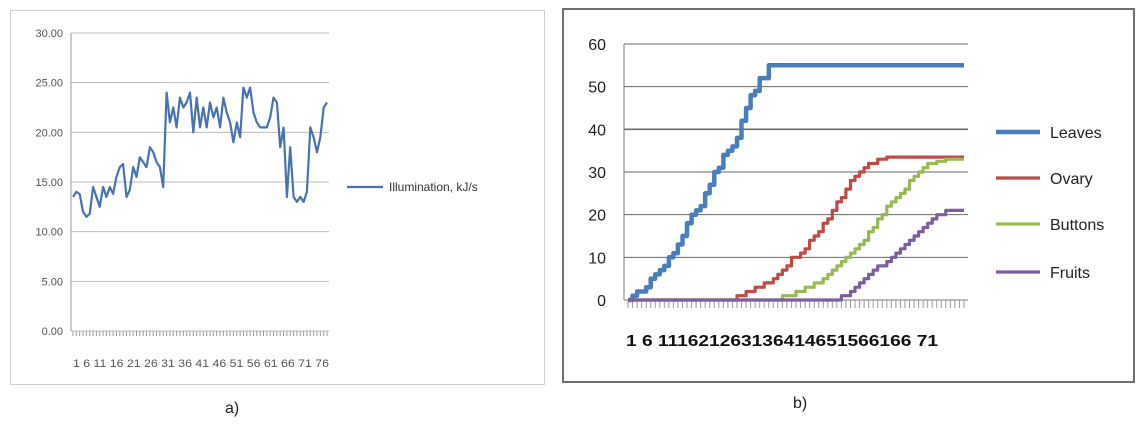  Describe the element at coordinates (782, 341) in the screenshot. I see `x-tick-labels-b: 1 6 111621263136414651566166 71` at that location.